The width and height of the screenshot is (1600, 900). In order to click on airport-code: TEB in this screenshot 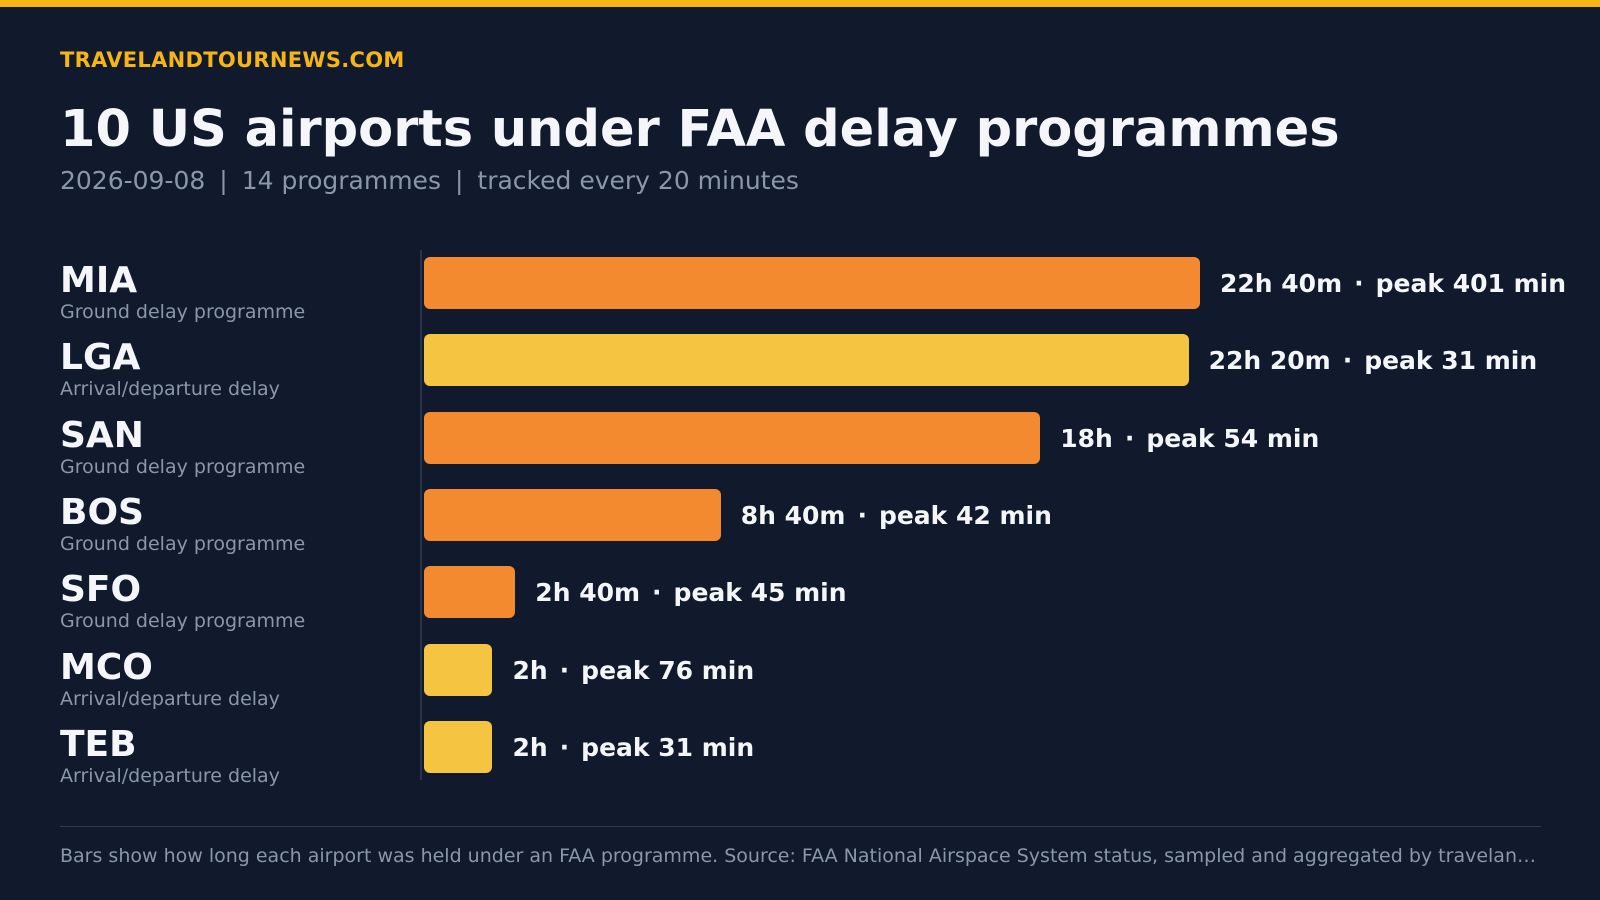, I will do `click(98, 744)`.